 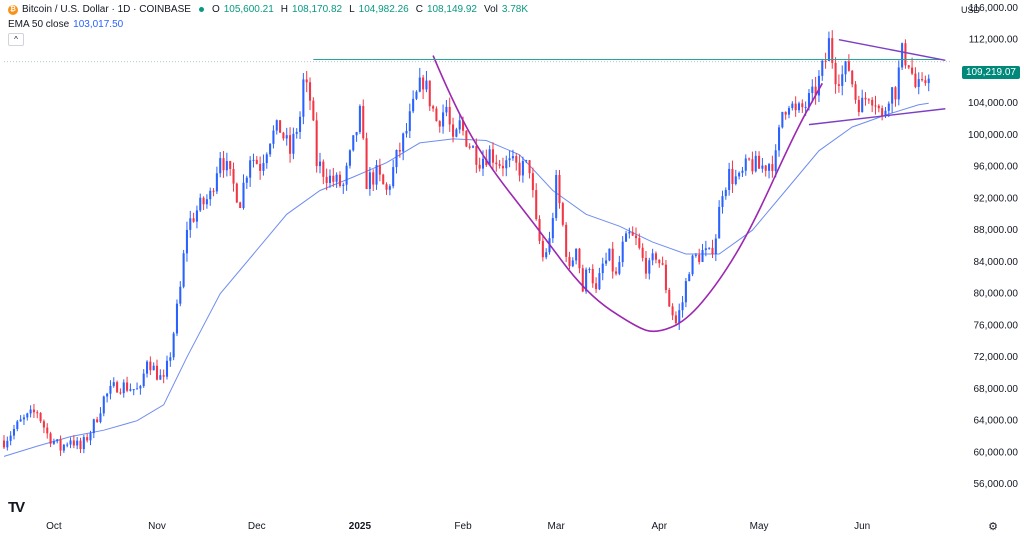 What do you see at coordinates (317, 9) in the screenshot?
I see `high-value: 108,170.82` at bounding box center [317, 9].